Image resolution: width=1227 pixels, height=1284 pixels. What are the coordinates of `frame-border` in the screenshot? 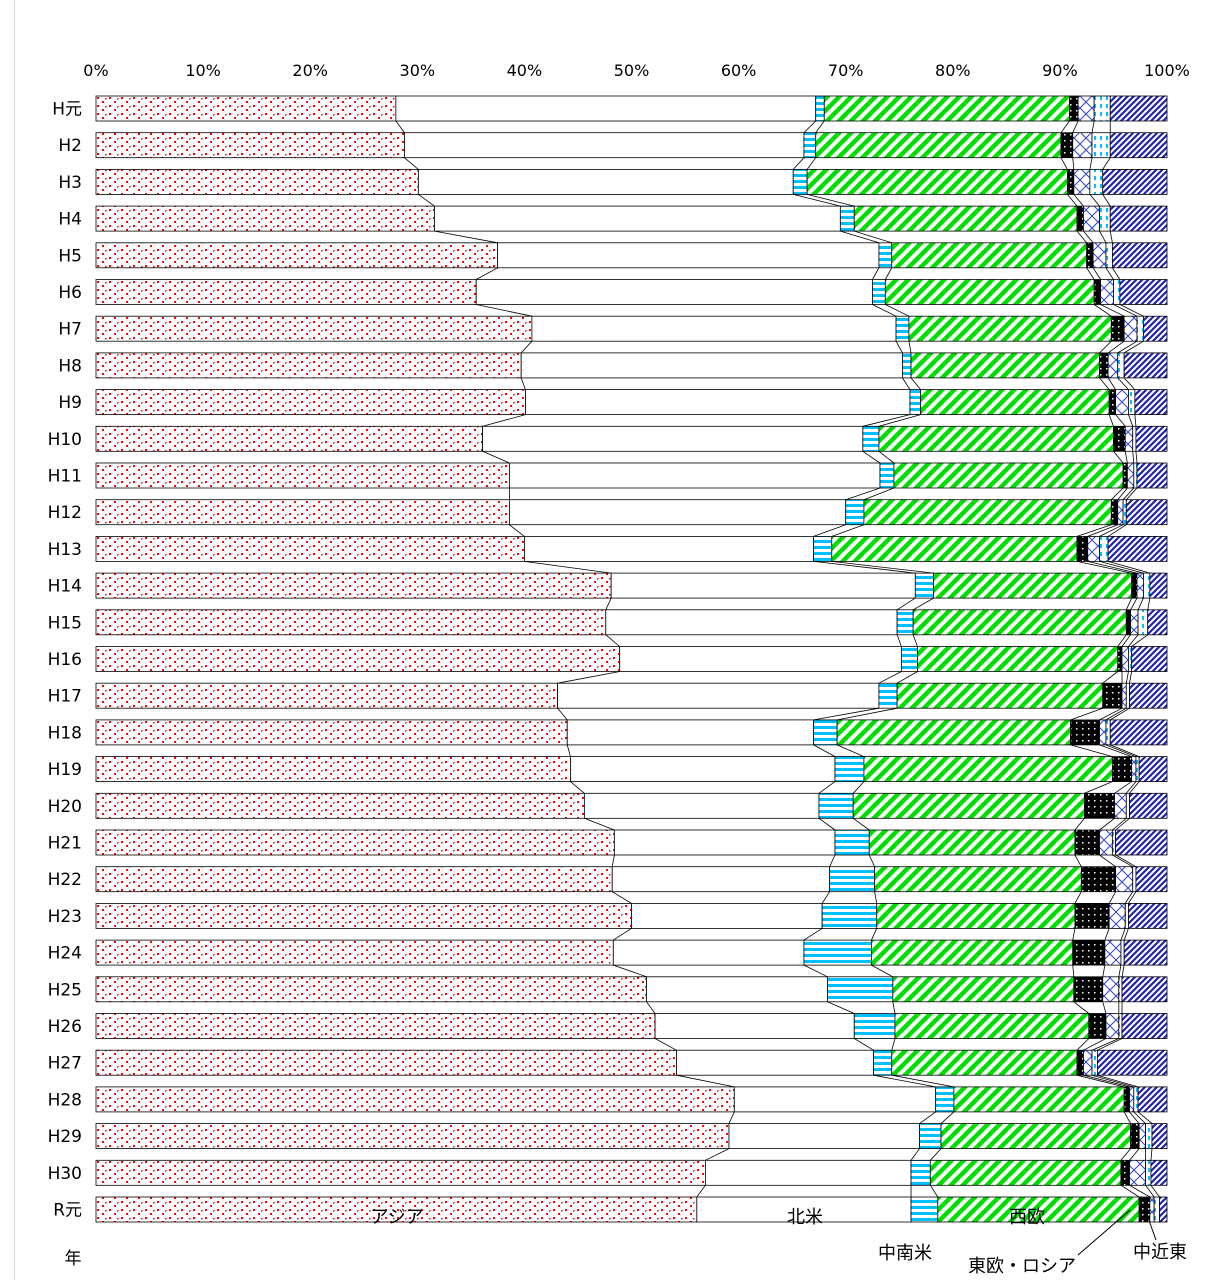 It's located at (14, 640).